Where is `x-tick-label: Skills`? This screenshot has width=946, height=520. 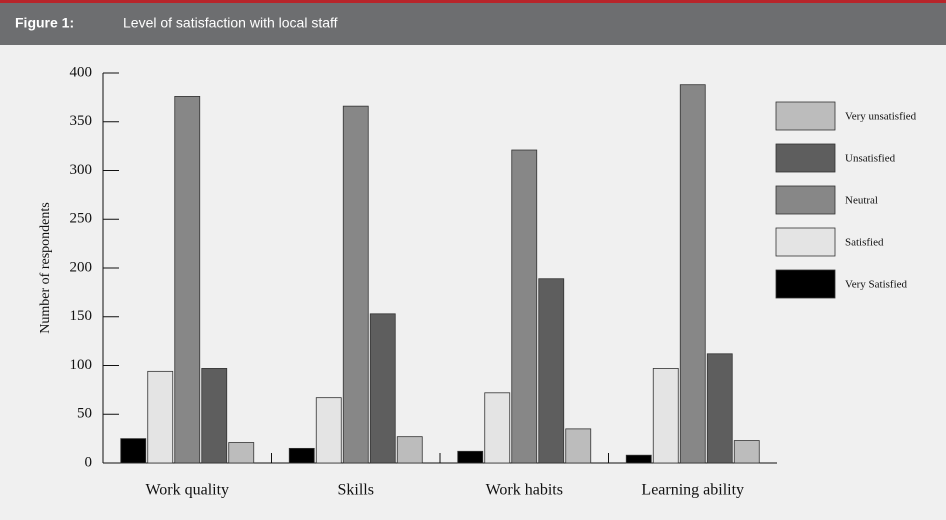
x-tick-label: Skills is located at coordinates (356, 490).